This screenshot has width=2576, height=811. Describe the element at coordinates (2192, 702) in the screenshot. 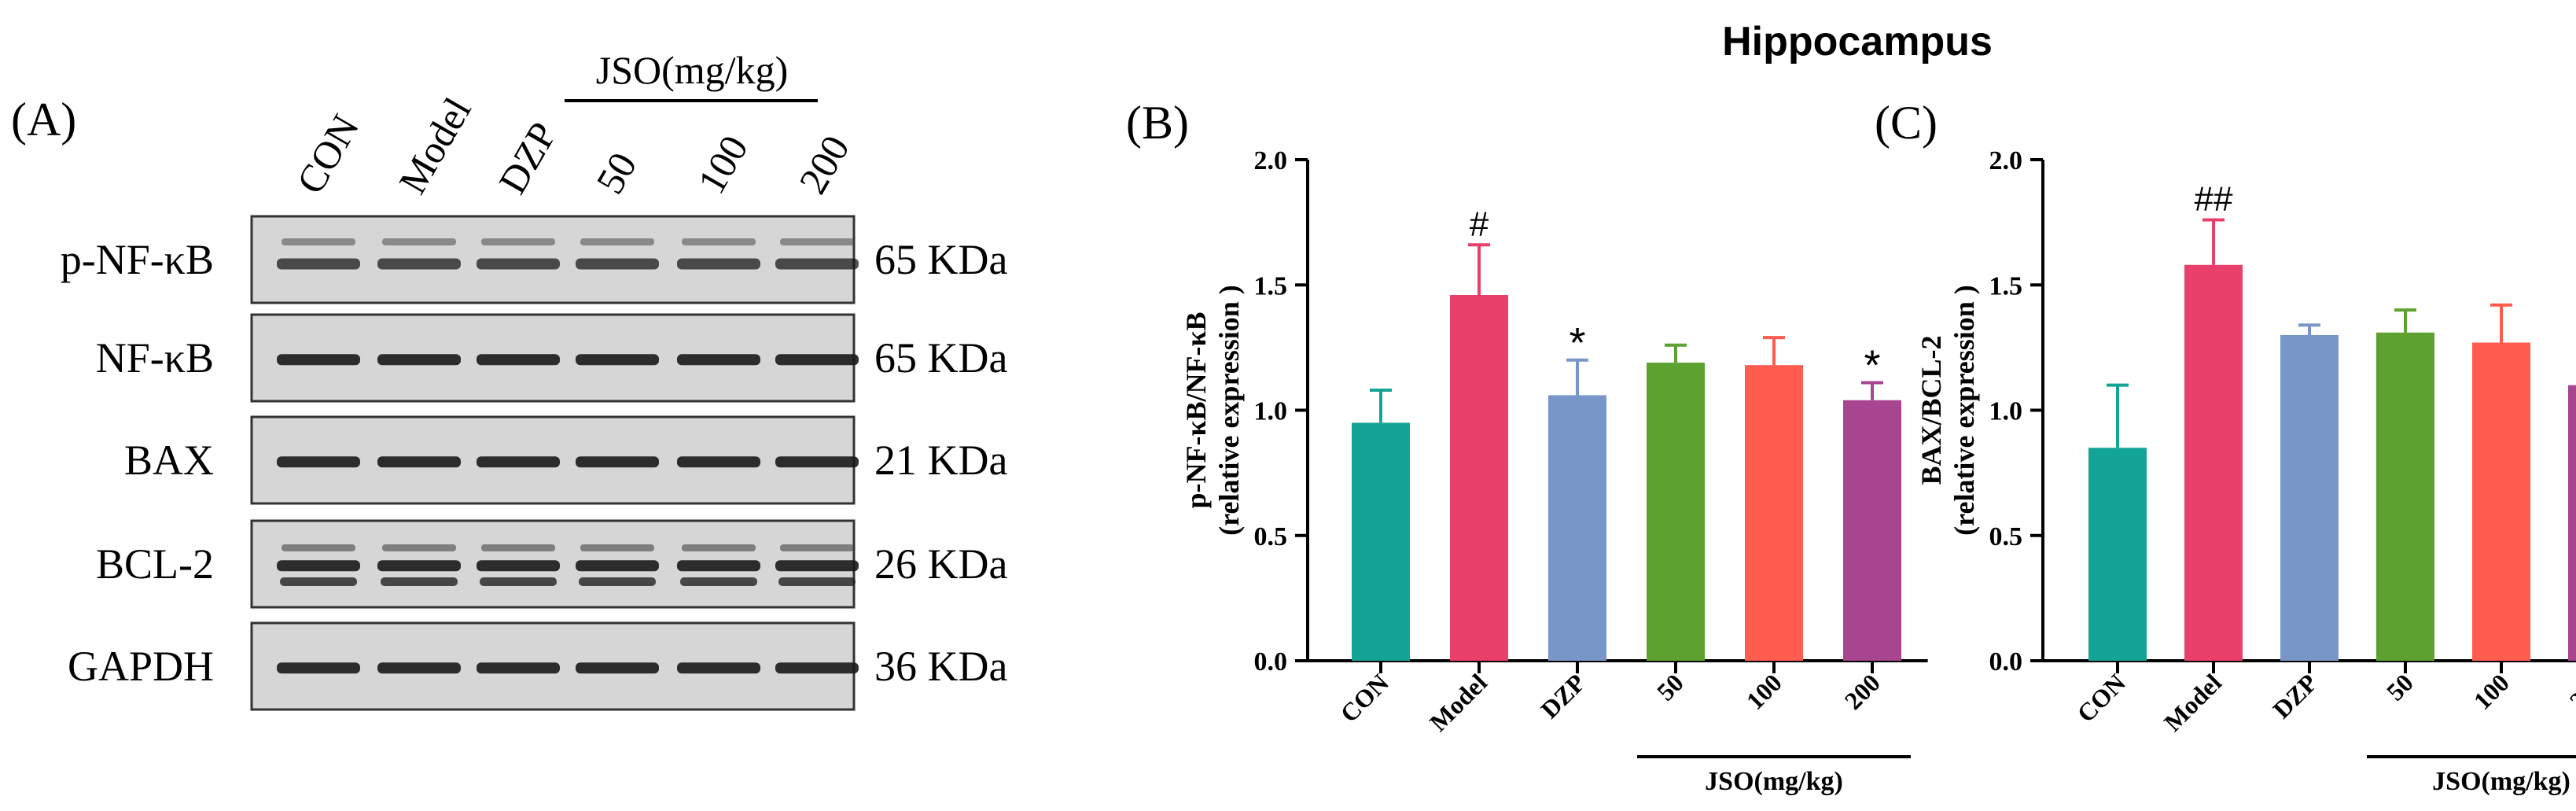

I see `x-tick-label: Model` at that location.